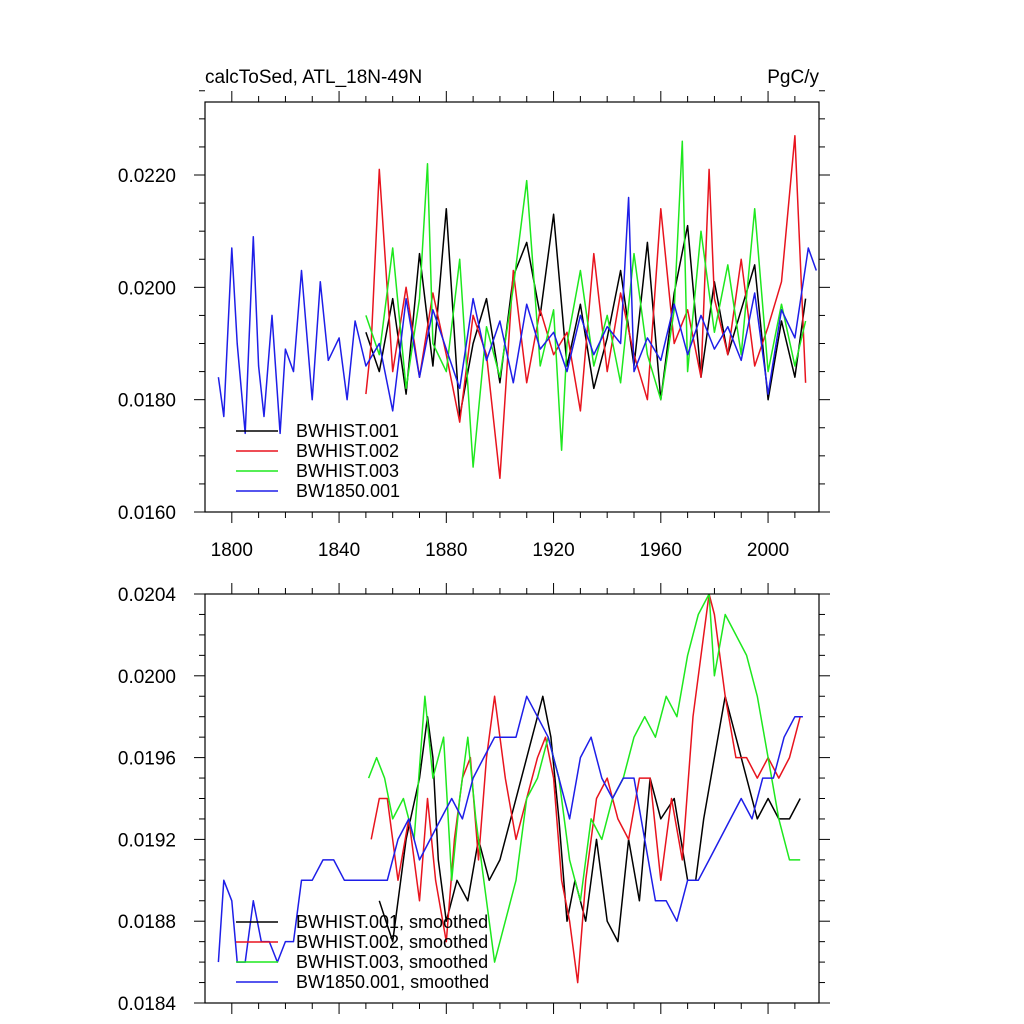 This screenshot has width=1024, height=1024. Describe the element at coordinates (147, 759) in the screenshot. I see `y-tick-label: 0.0196` at that location.